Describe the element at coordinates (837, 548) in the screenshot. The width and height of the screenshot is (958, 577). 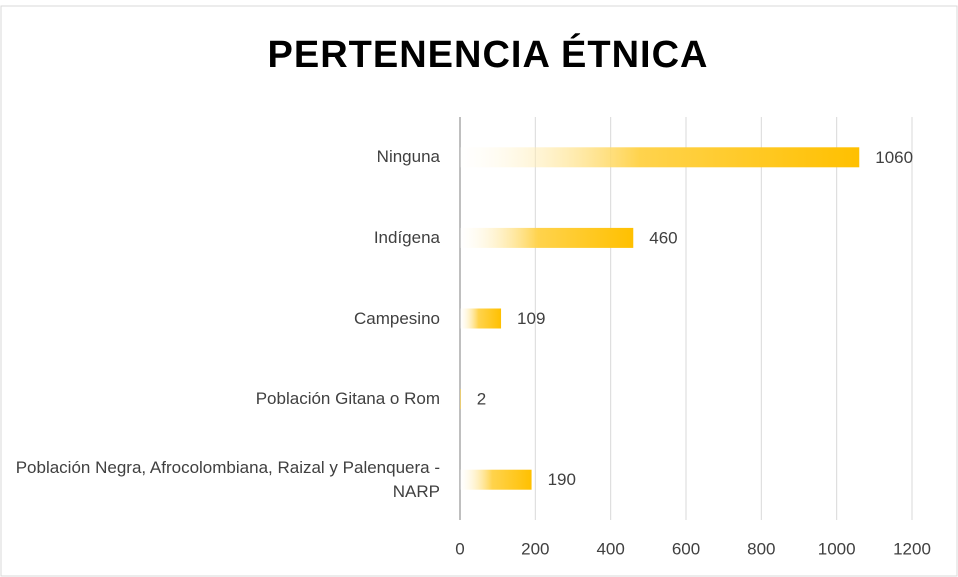
I see `x-tick-label: 1000` at that location.